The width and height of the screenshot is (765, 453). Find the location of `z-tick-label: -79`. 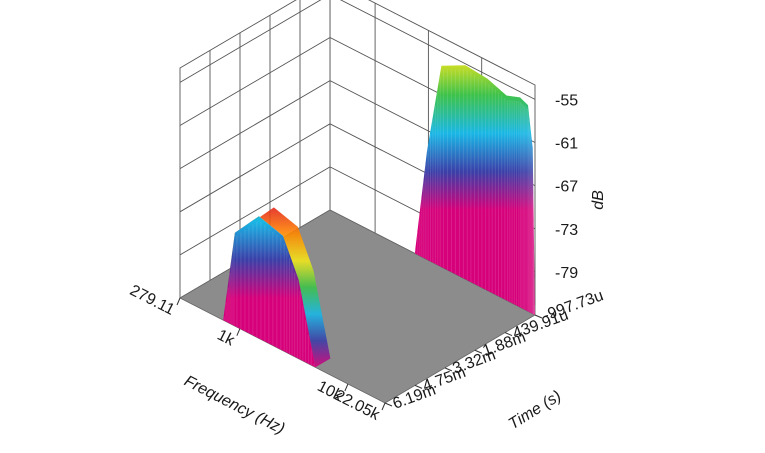

z-tick-label: -79 is located at coordinates (566, 273).